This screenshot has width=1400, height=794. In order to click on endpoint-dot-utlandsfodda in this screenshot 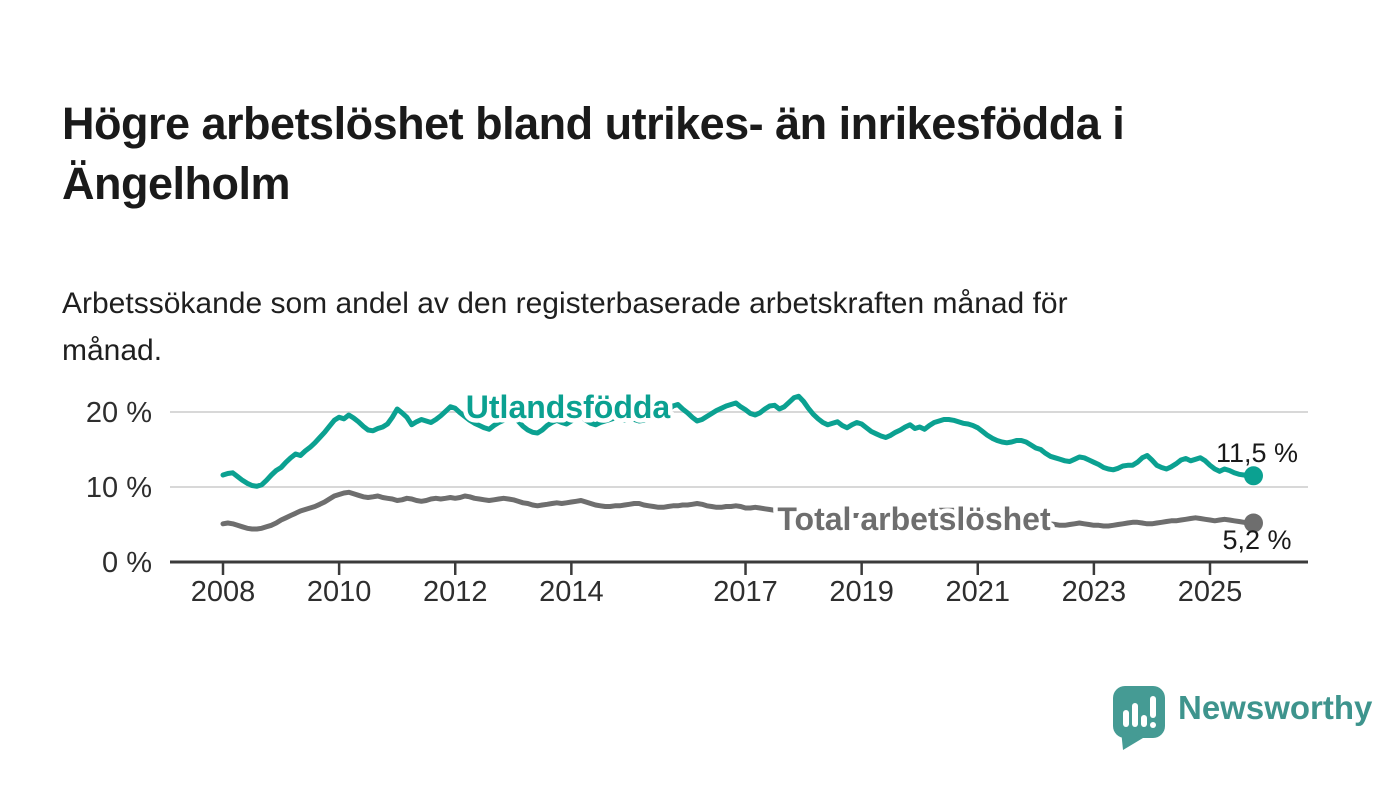, I will do `click(1253, 476)`.